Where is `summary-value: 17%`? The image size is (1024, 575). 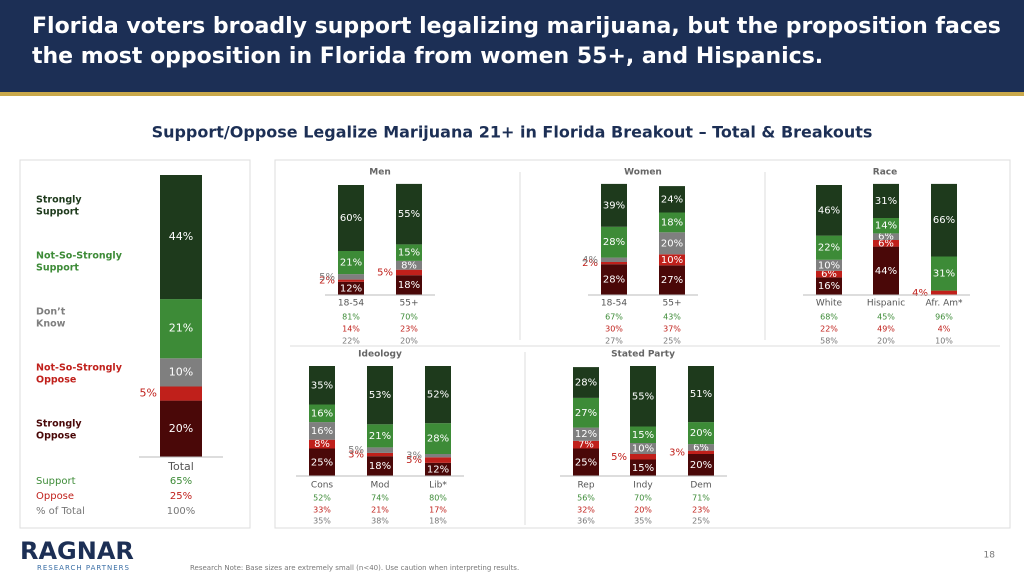 summary-value: 17% is located at coordinates (438, 510).